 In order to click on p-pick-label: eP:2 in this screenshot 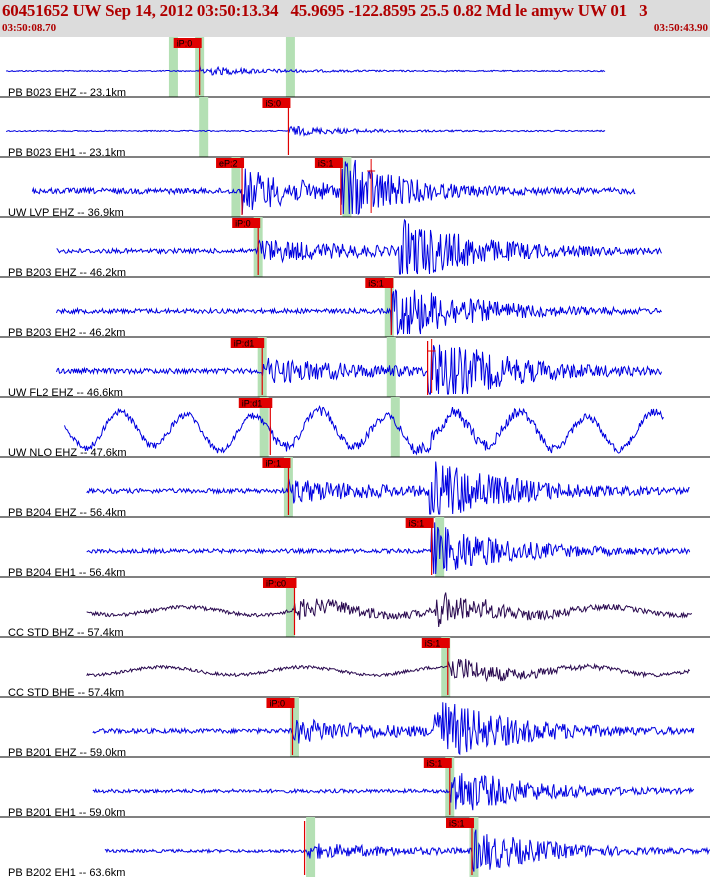, I will do `click(228, 164)`.